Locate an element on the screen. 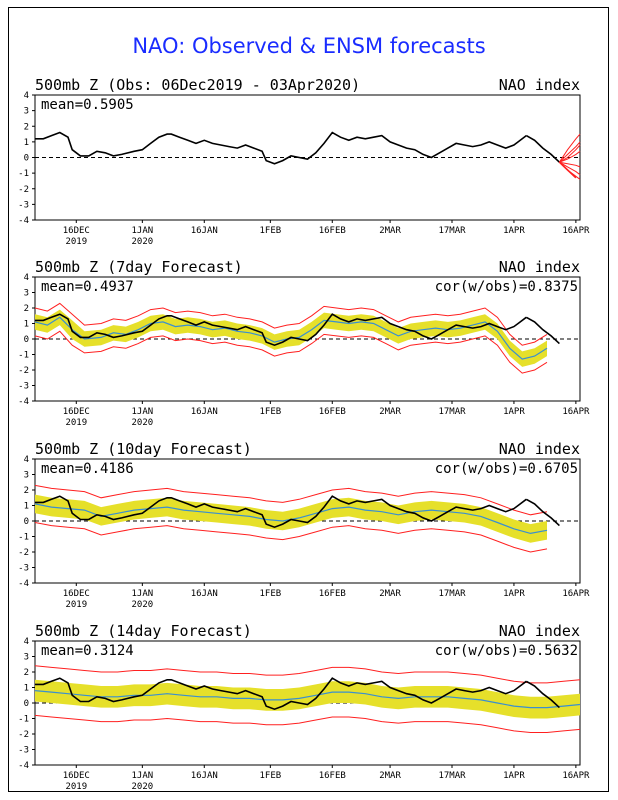  panel-3-title: 500mb Z (10day Forecast) is located at coordinates (143, 449).